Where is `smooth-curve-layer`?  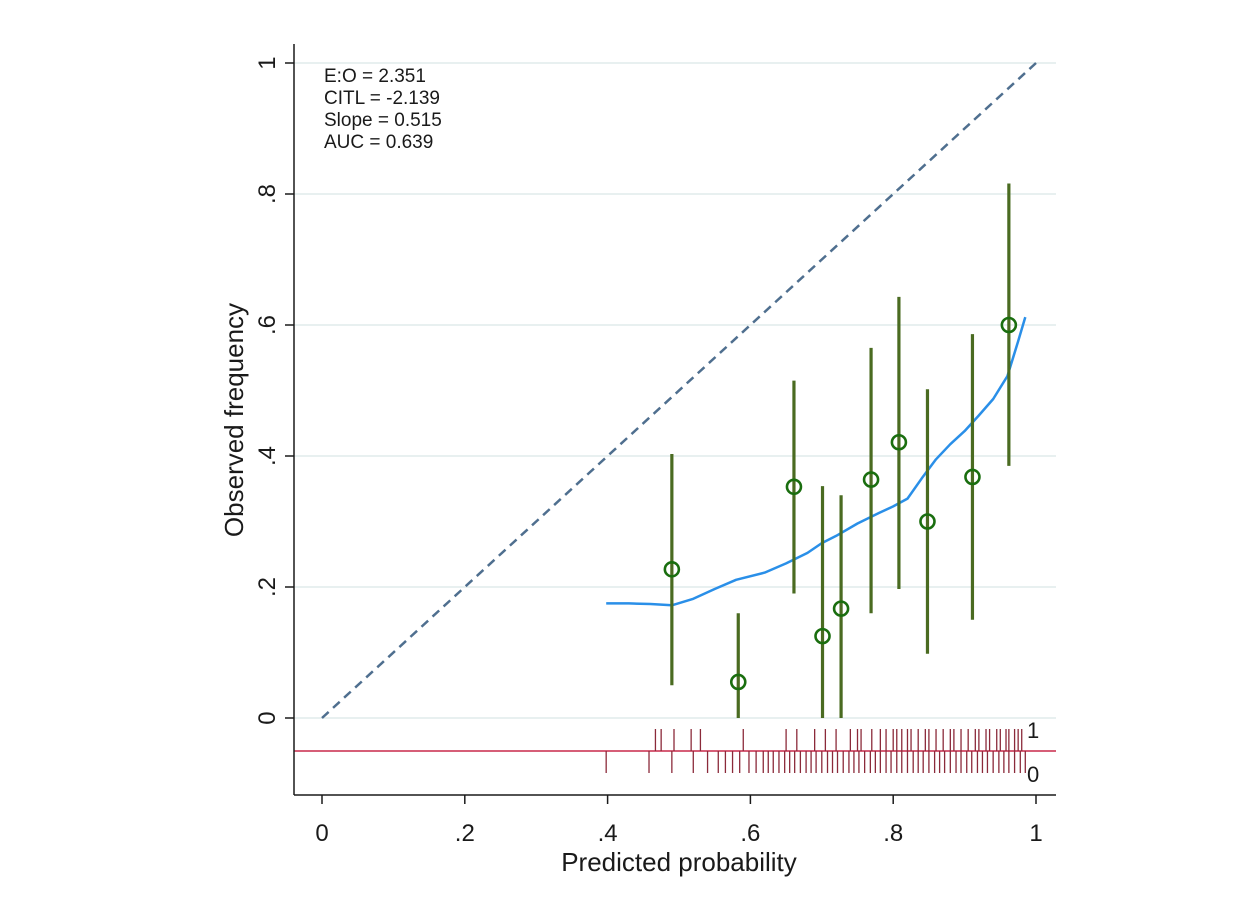 smooth-curve-layer is located at coordinates (816, 461).